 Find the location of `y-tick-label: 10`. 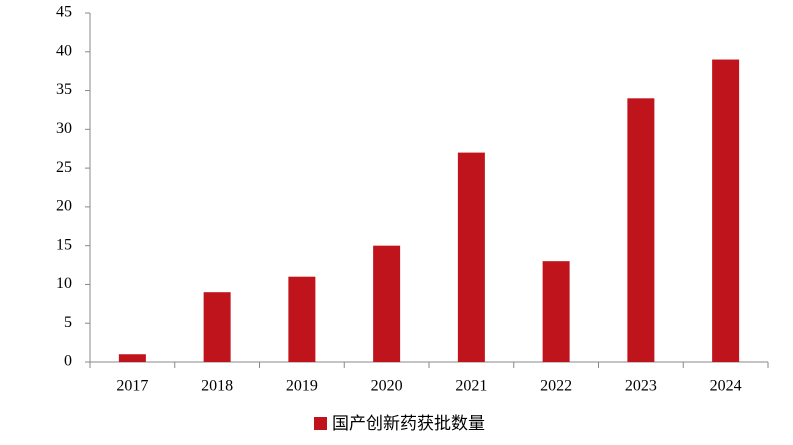

y-tick-label: 10 is located at coordinates (64, 283).